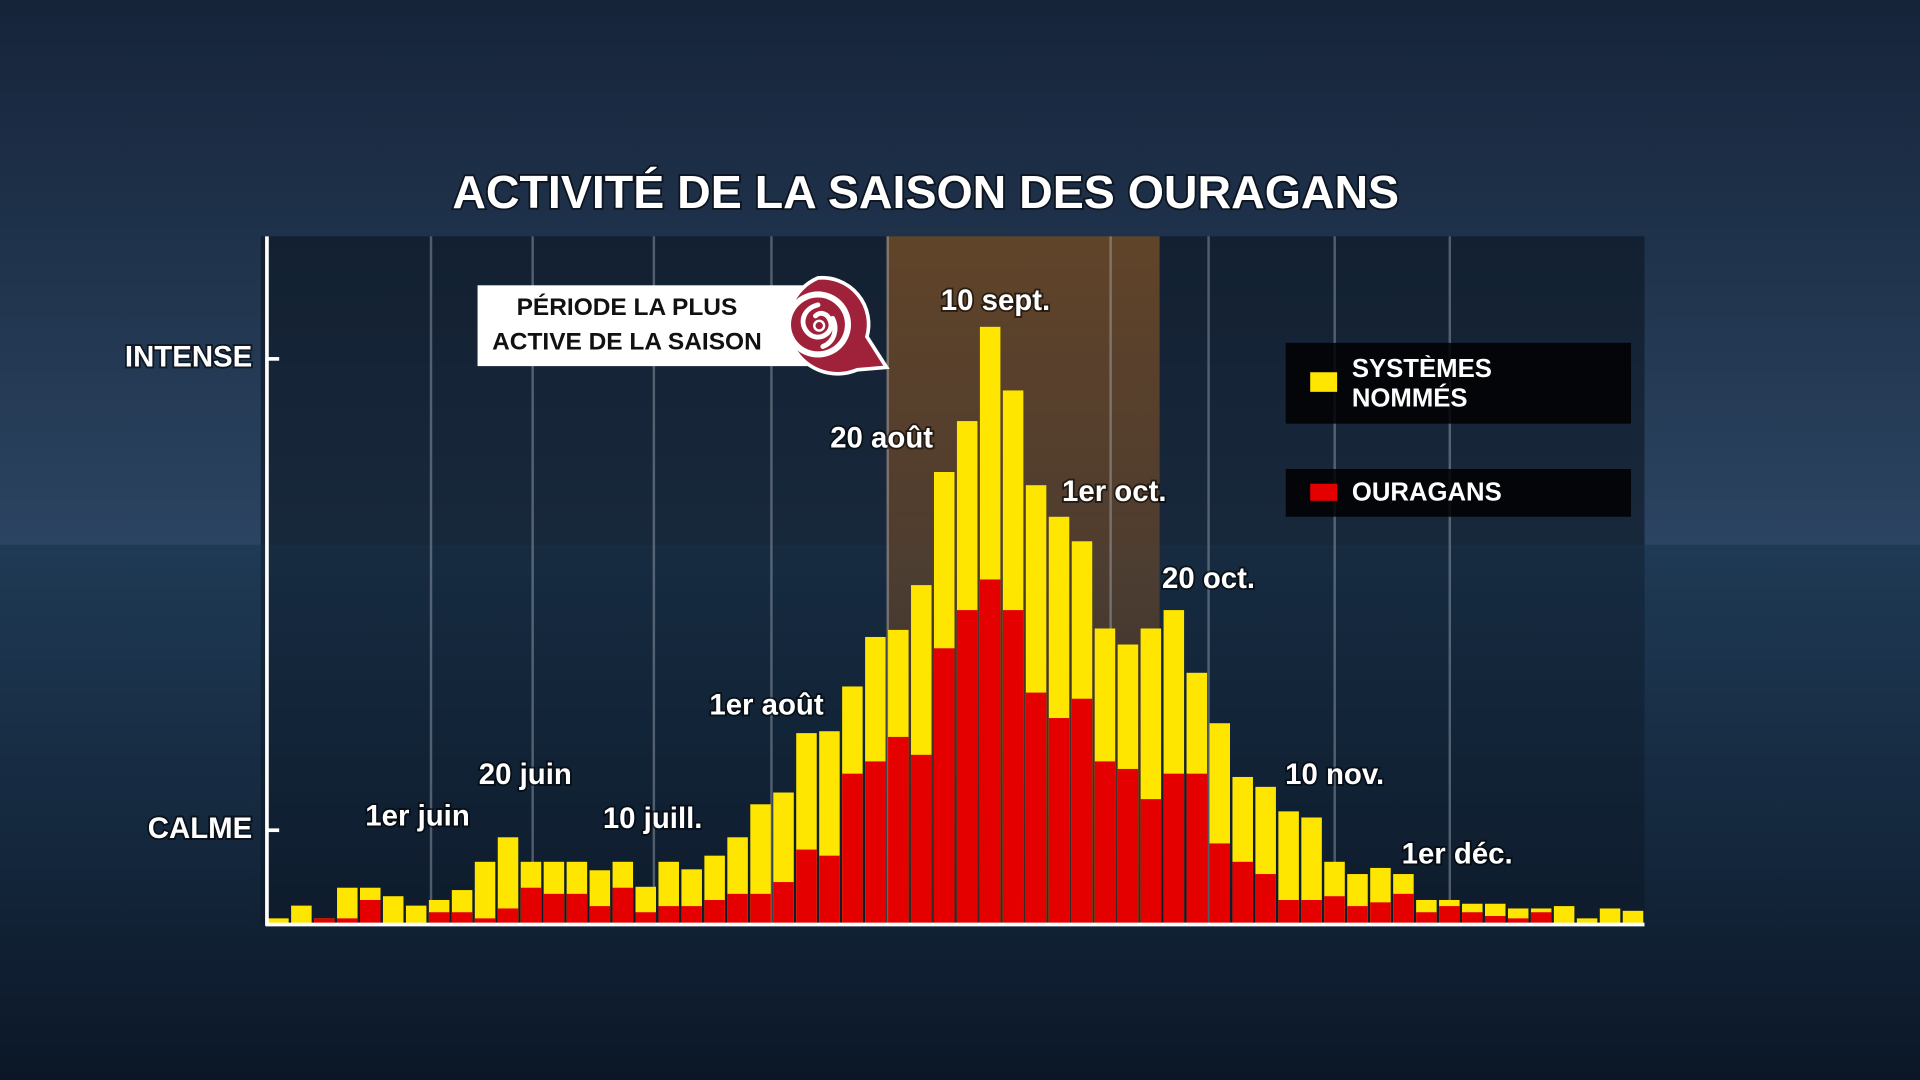 The image size is (1920, 1080). Describe the element at coordinates (1427, 492) in the screenshot. I see `legend-label: OURAGANS` at that location.